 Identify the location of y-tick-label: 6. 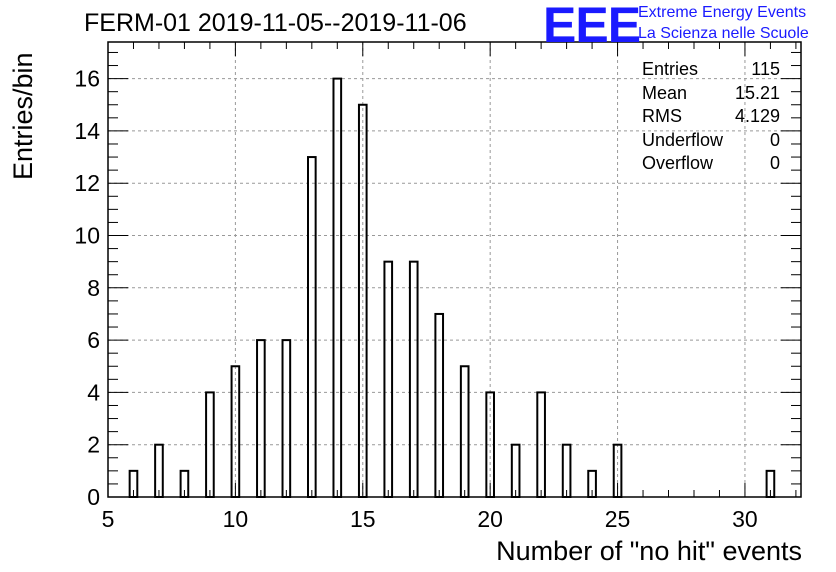
(93, 340).